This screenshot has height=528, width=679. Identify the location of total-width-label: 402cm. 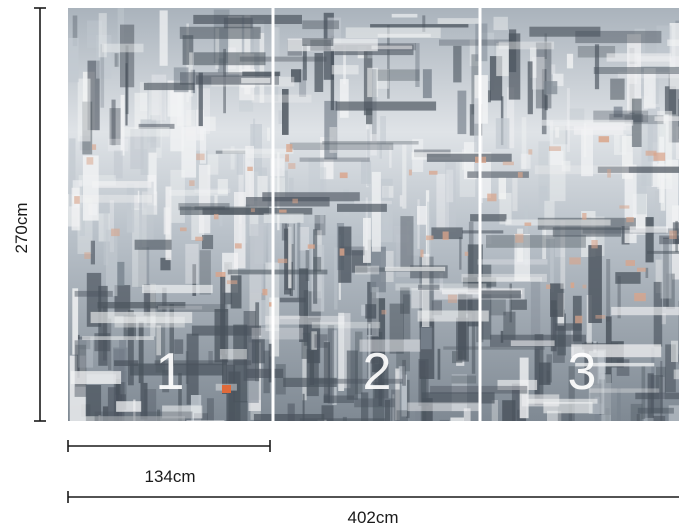
(373, 517).